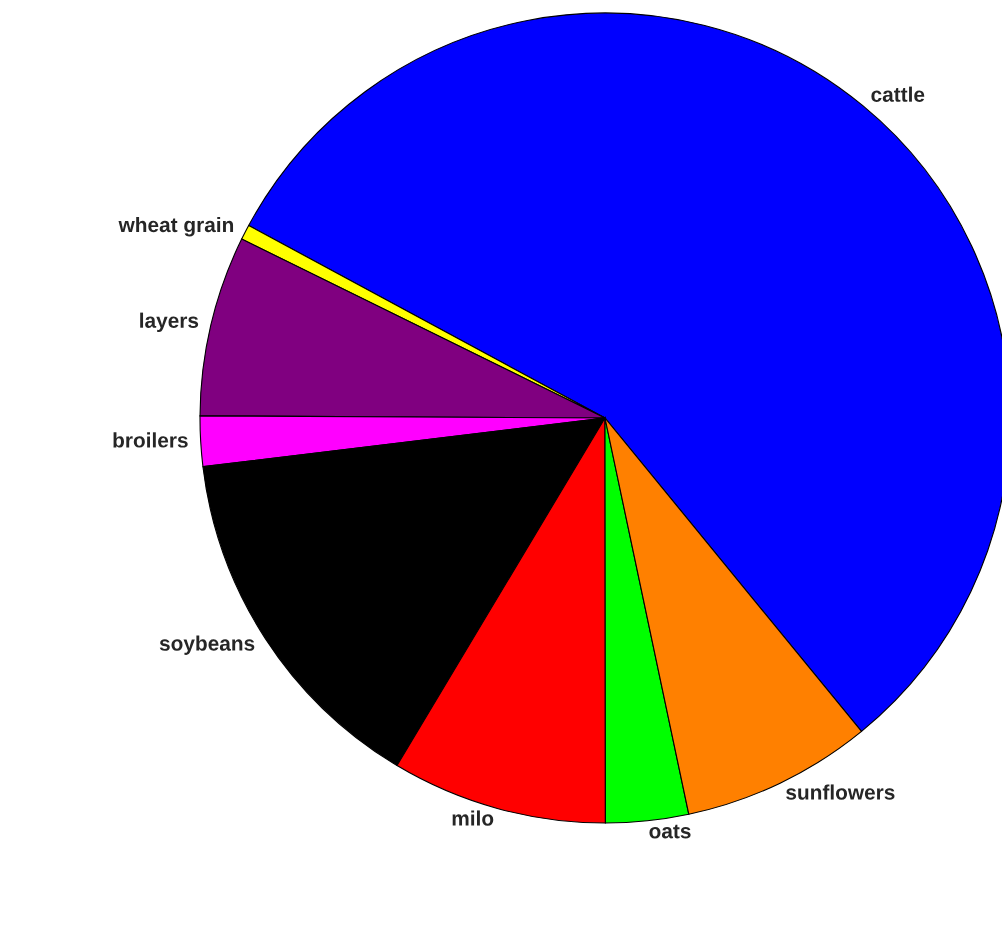 This screenshot has height=939, width=1002. I want to click on slice-label: broilers, so click(150, 440).